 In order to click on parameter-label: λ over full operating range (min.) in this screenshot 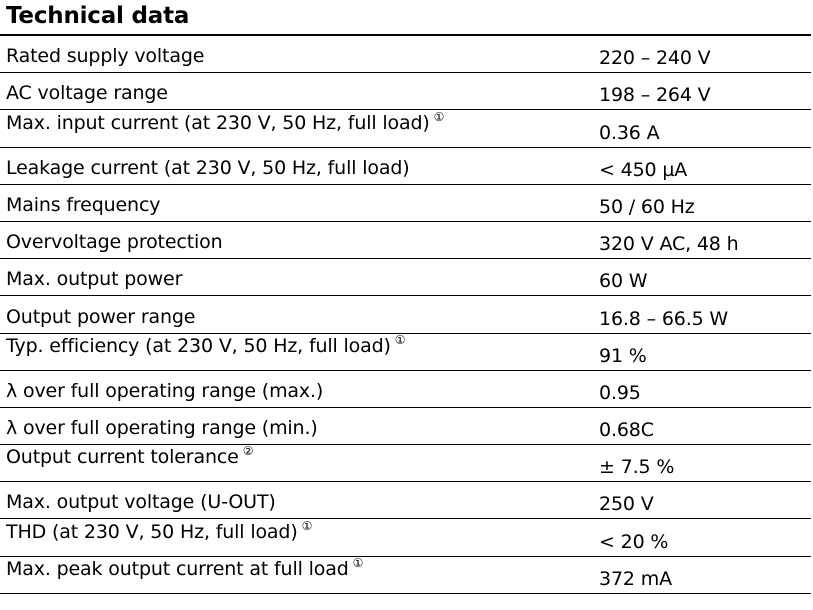, I will do `click(162, 428)`.